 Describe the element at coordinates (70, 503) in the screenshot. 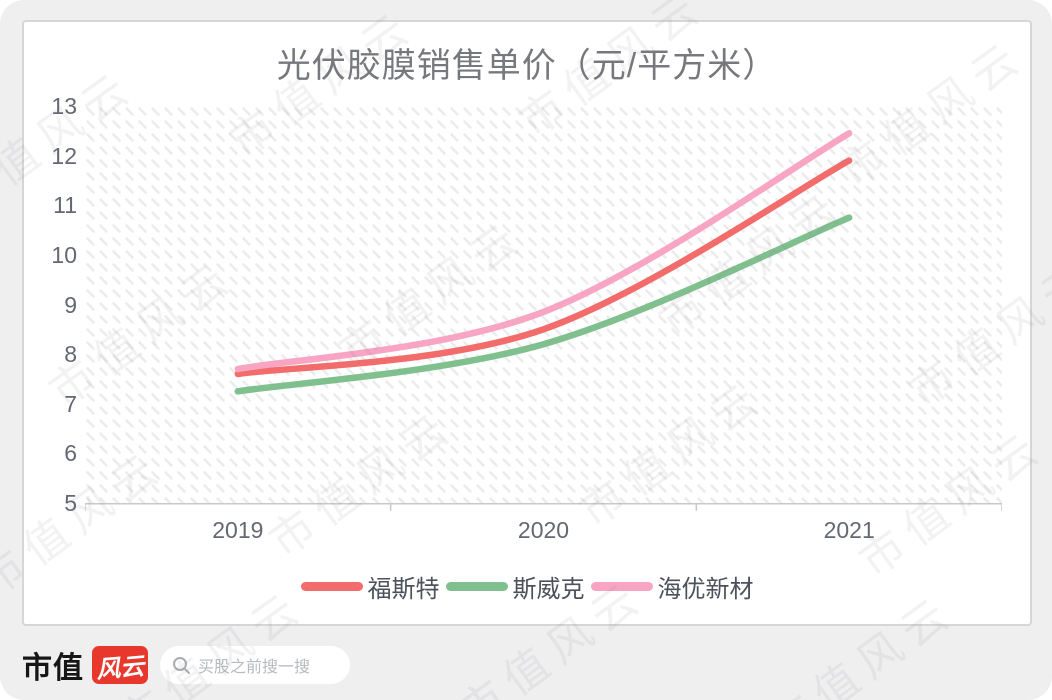

I see `y-axis-label: 5` at that location.